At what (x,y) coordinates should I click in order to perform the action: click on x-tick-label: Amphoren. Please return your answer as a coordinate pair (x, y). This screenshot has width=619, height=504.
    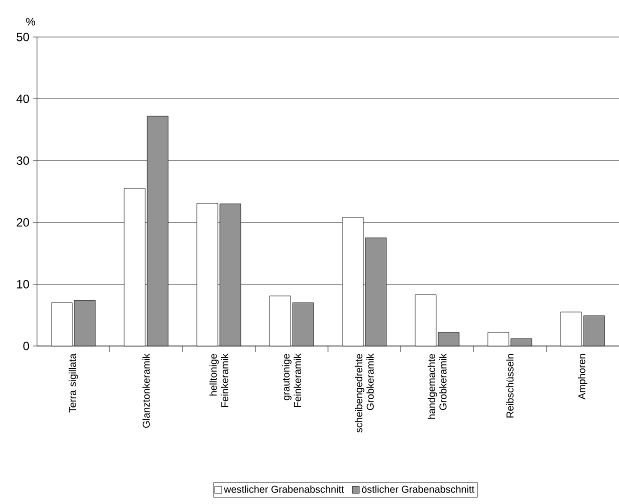
    Looking at the image, I should click on (583, 377).